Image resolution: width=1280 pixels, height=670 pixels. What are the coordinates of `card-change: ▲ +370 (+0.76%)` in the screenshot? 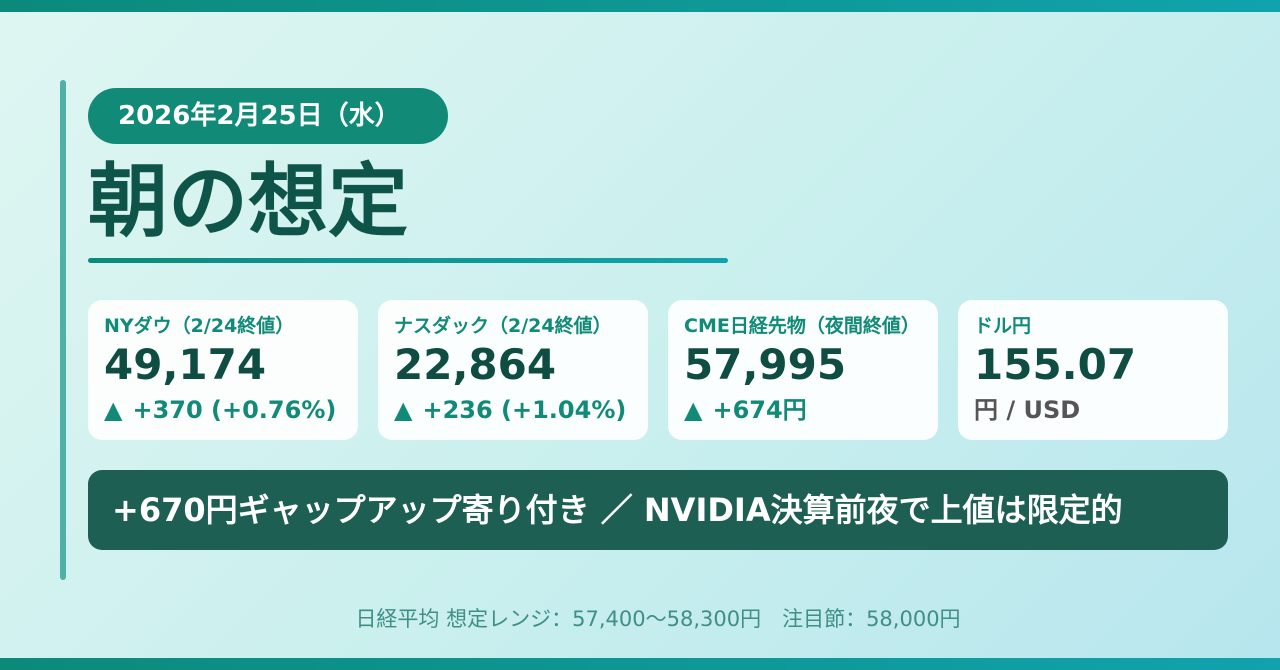 It's located at (231, 410).